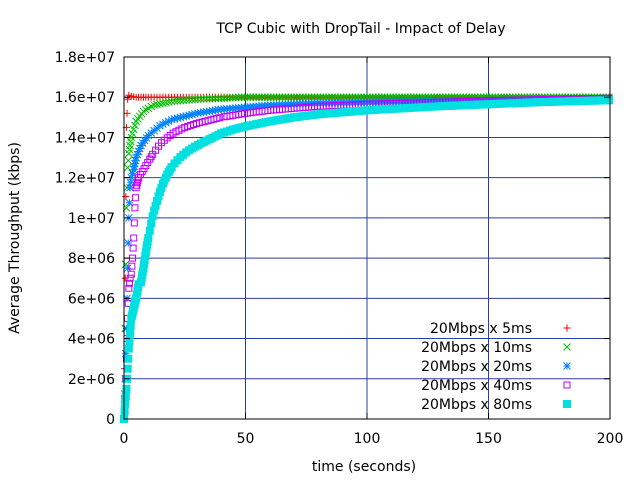 Image resolution: width=640 pixels, height=480 pixels. Describe the element at coordinates (91, 299) in the screenshot. I see `y-tick-label: 6e+06` at that location.